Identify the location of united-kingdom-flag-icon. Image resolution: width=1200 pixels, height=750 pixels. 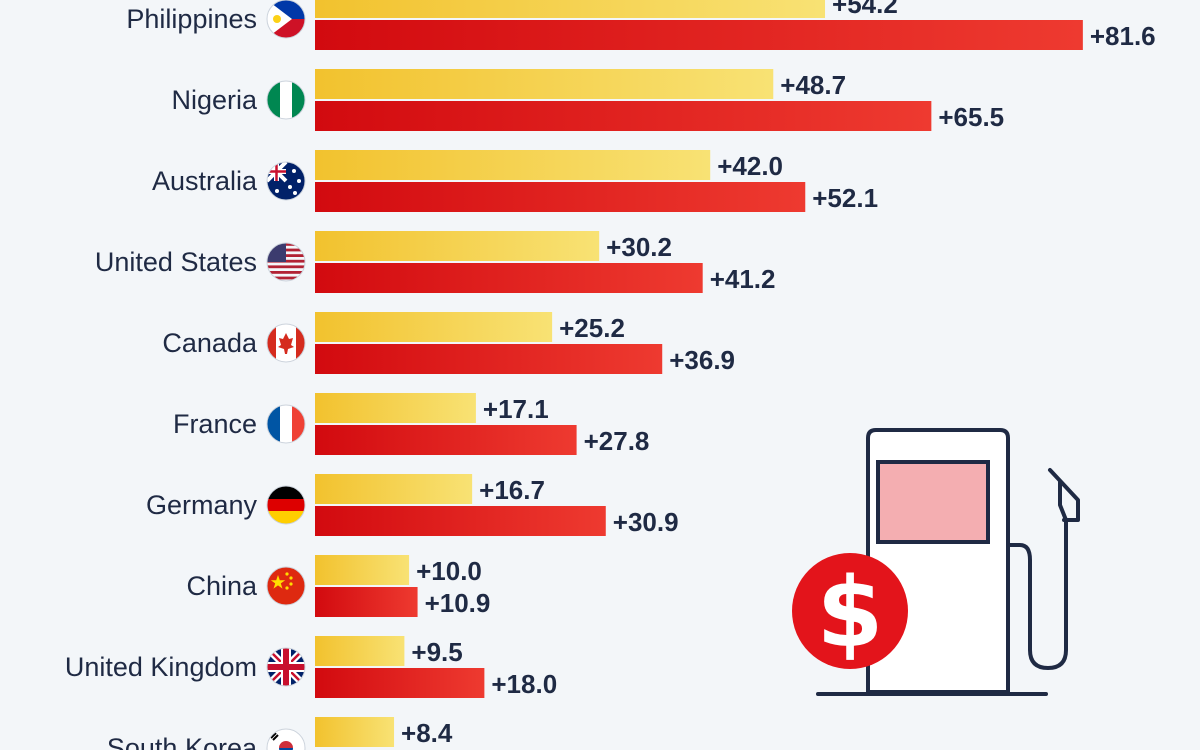
(286, 667).